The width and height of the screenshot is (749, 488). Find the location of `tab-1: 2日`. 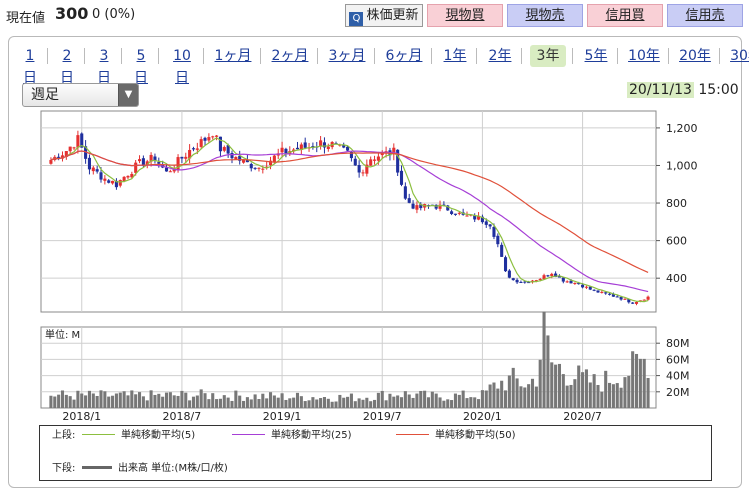

tab-1: 2日 is located at coordinates (67, 67).